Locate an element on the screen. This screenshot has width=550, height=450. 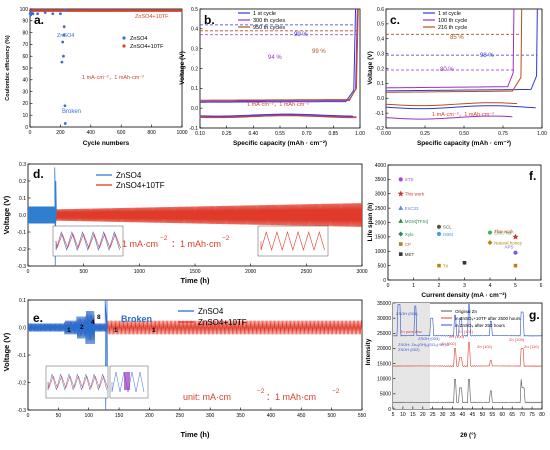
g-ytick-label: 5000 is located at coordinates (385, 395).